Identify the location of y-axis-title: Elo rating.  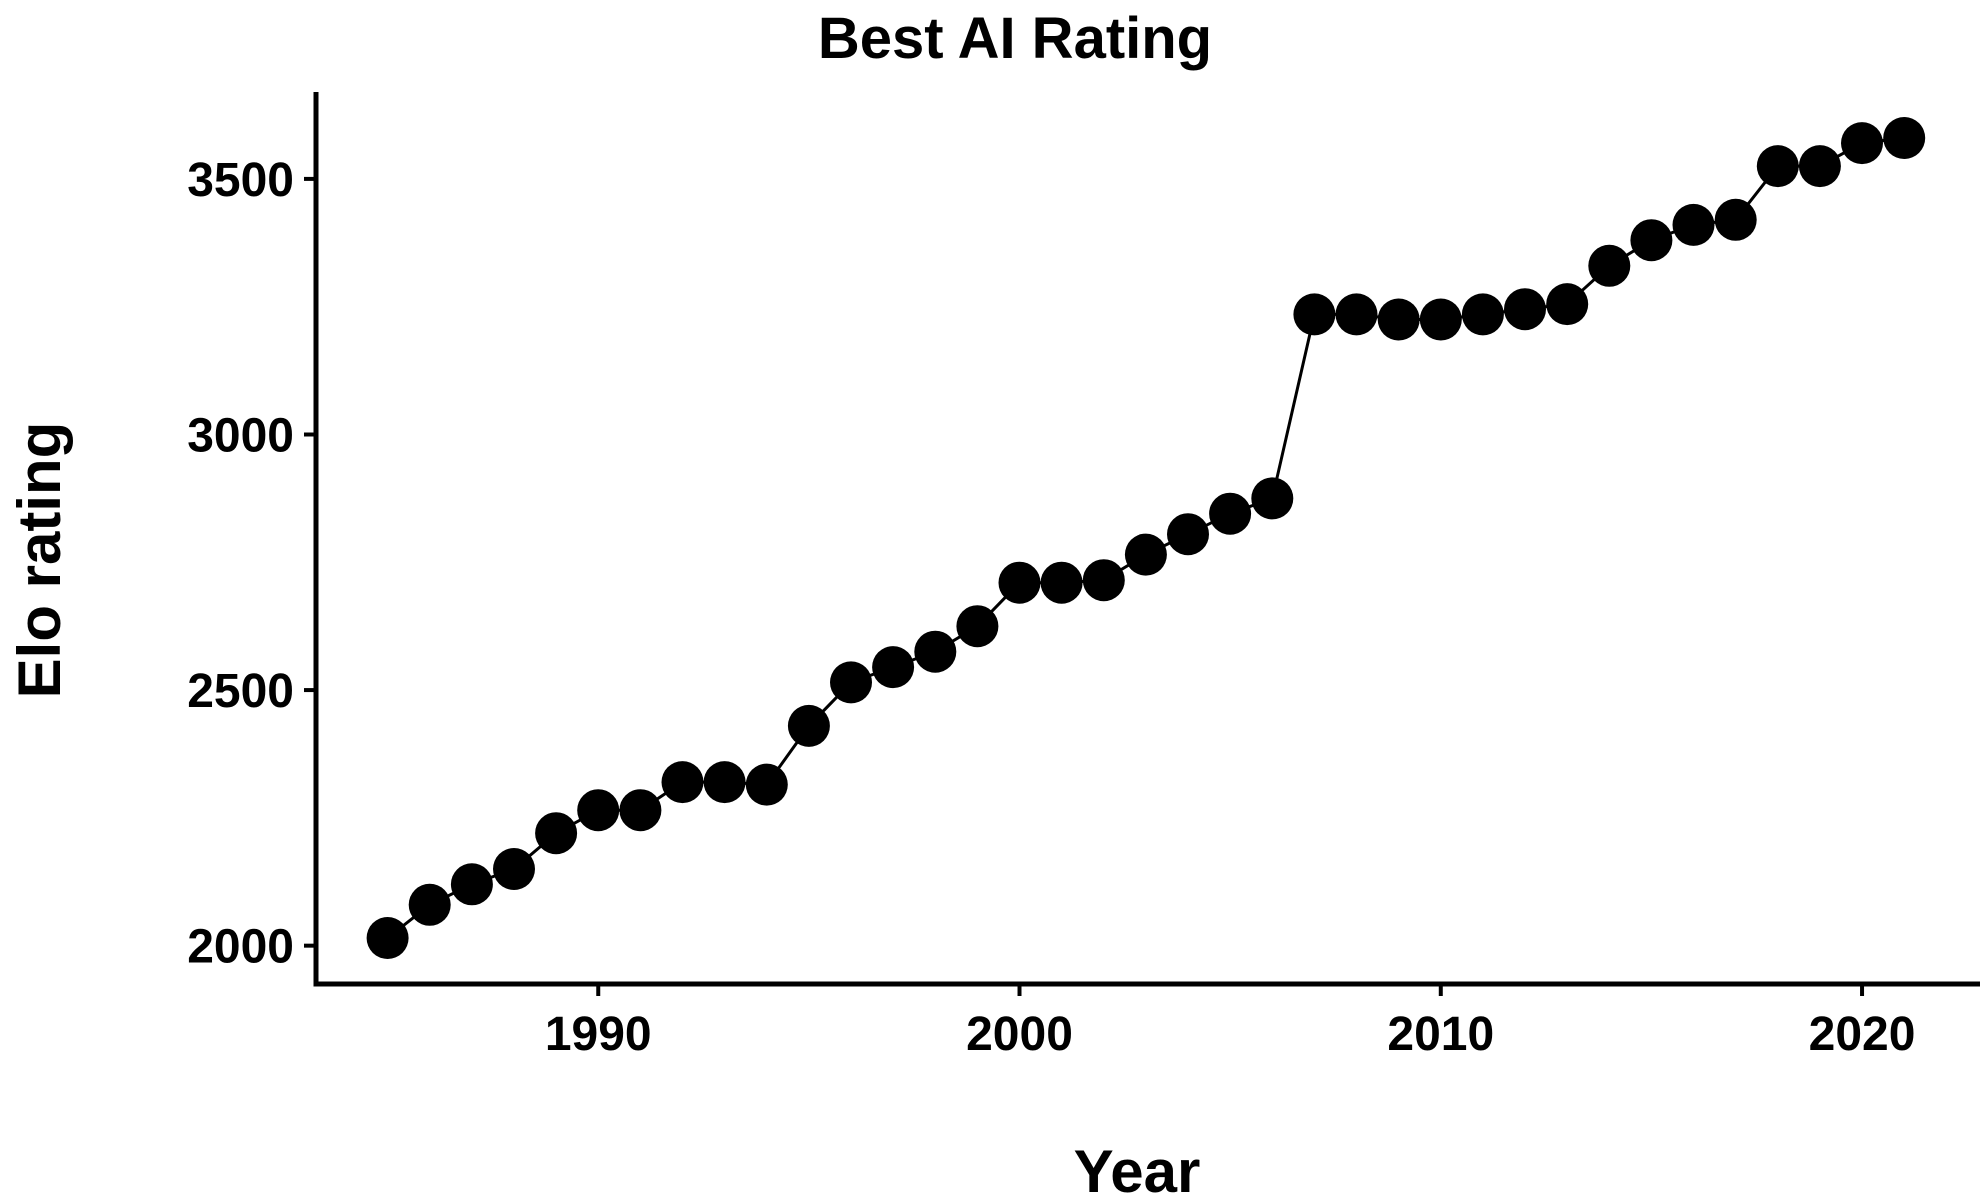
(39, 560).